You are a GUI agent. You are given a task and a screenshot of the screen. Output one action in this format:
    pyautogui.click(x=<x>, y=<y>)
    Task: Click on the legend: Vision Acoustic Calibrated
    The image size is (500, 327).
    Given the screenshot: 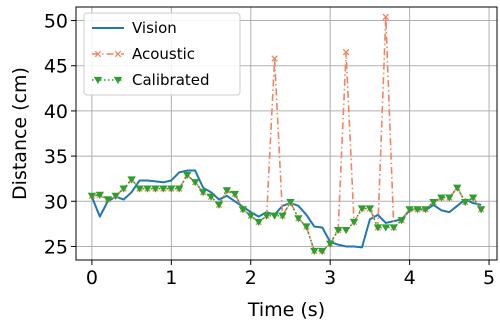 What is the action you would take?
    pyautogui.click(x=162, y=54)
    